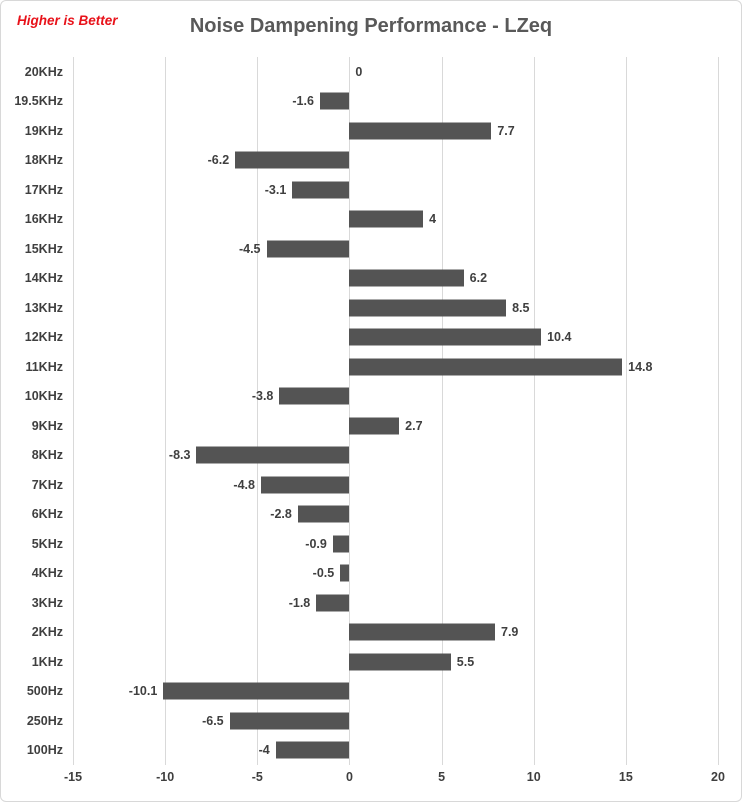  Describe the element at coordinates (323, 573) in the screenshot. I see `value-label: -0.5` at that location.